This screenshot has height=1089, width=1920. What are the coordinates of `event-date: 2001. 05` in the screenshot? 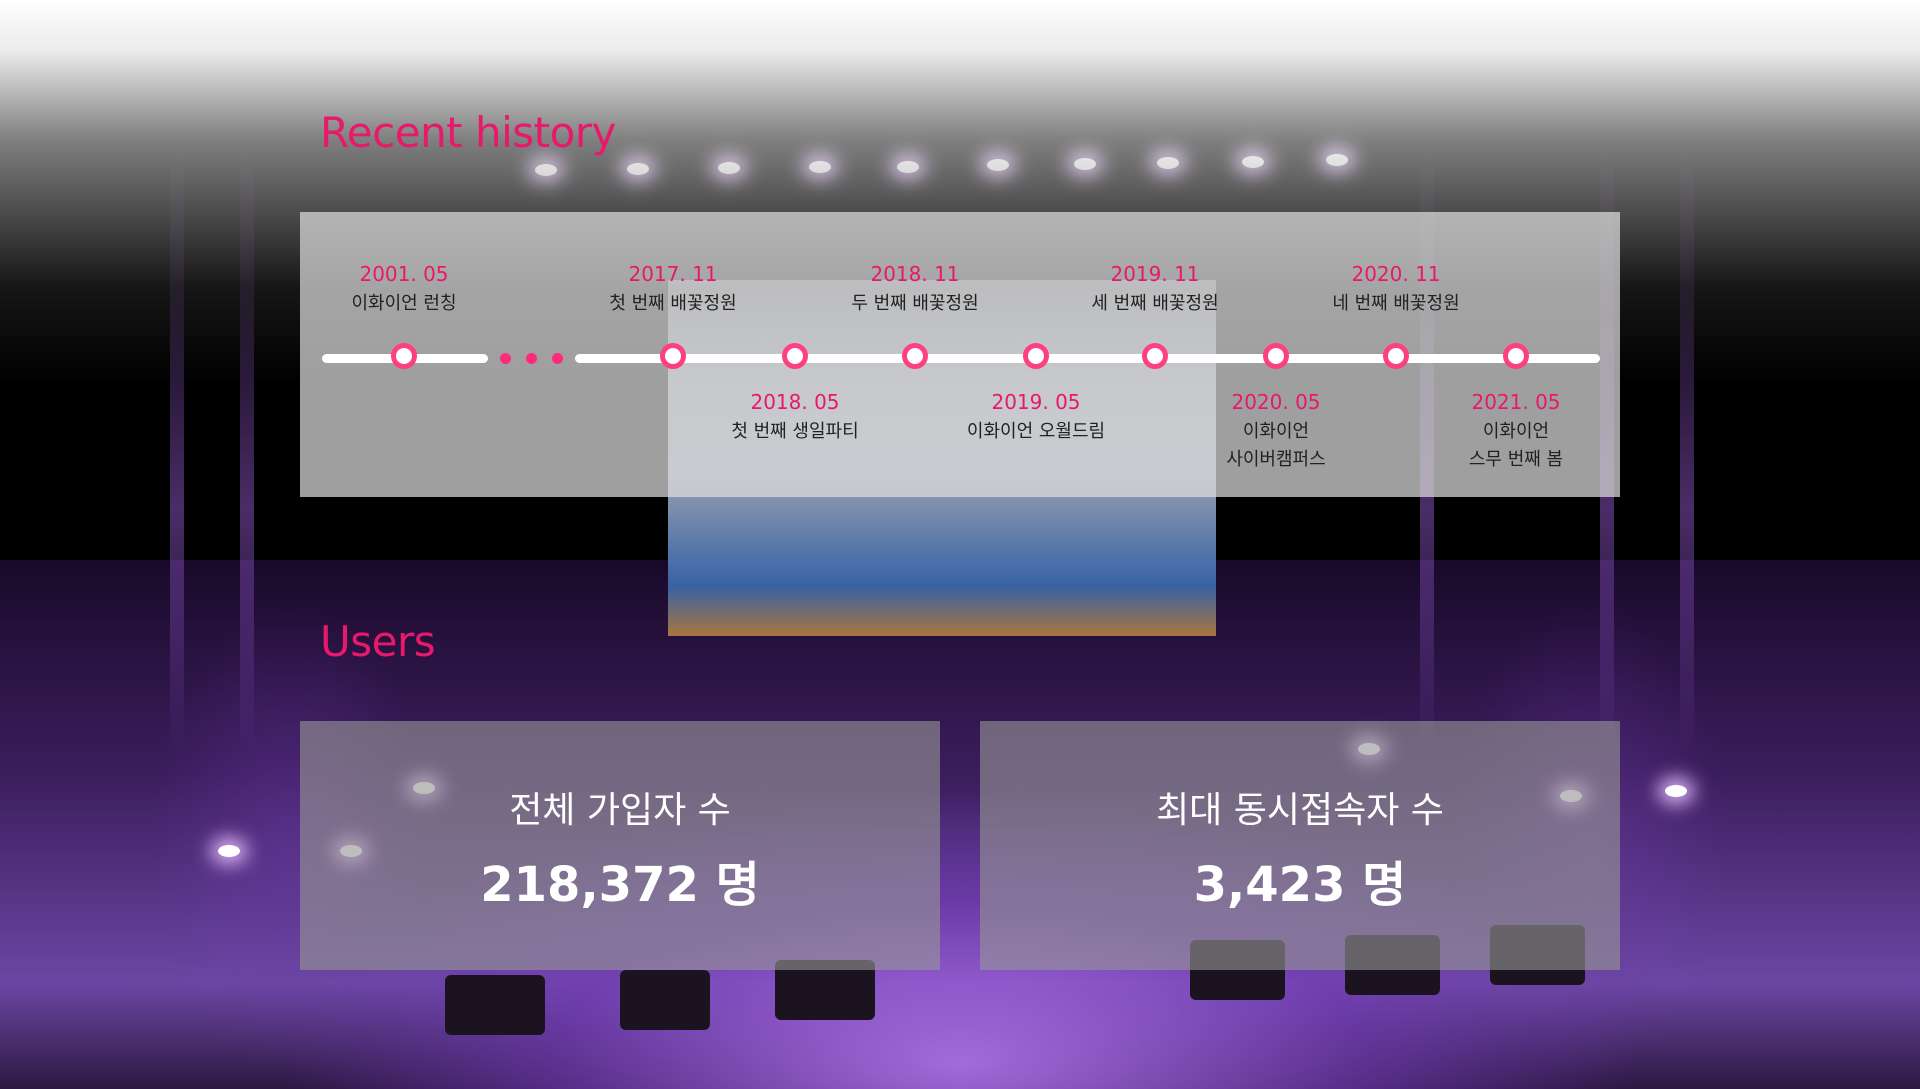 It's located at (404, 274).